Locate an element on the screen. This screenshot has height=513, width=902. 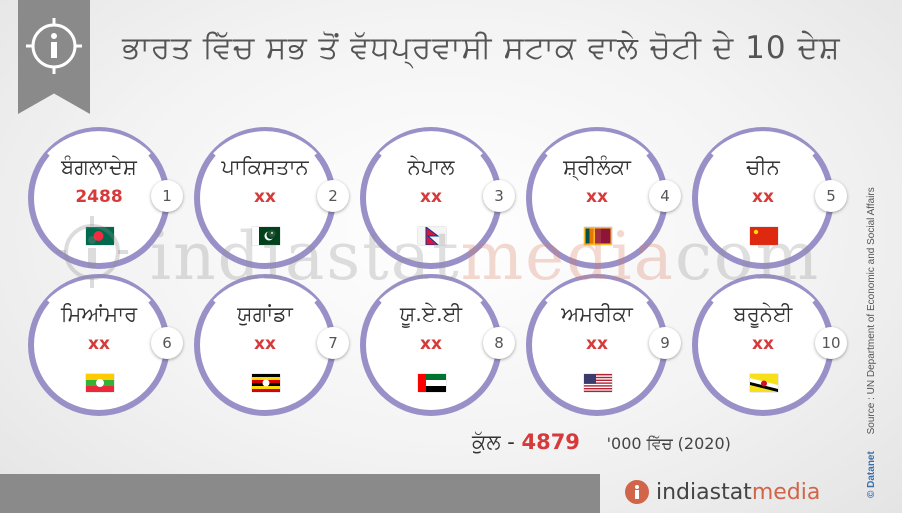
unit-label: '000 ਵਿੱਚ (2020) is located at coordinates (668, 443).